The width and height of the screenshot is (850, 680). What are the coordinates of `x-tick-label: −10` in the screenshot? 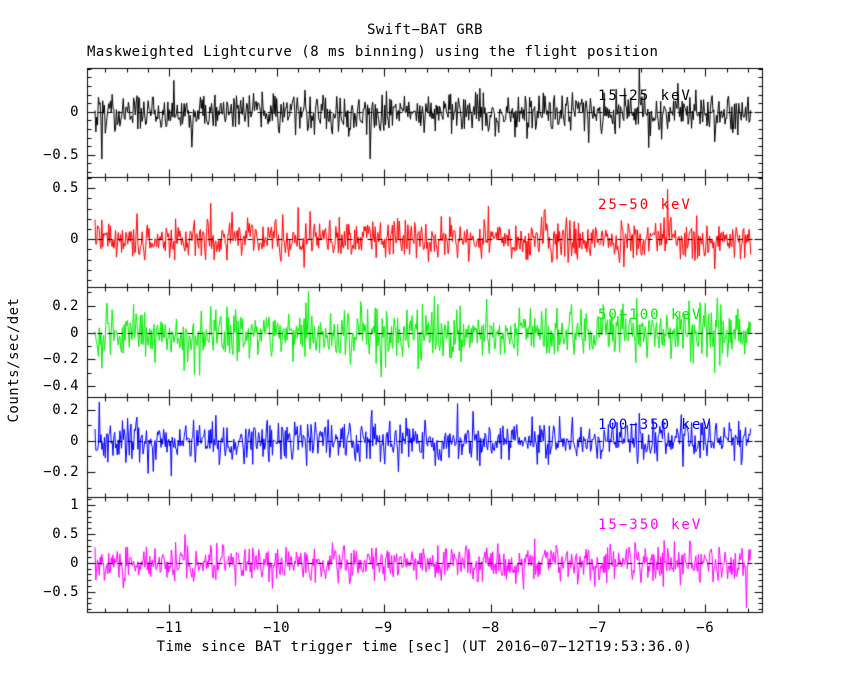 It's located at (277, 628).